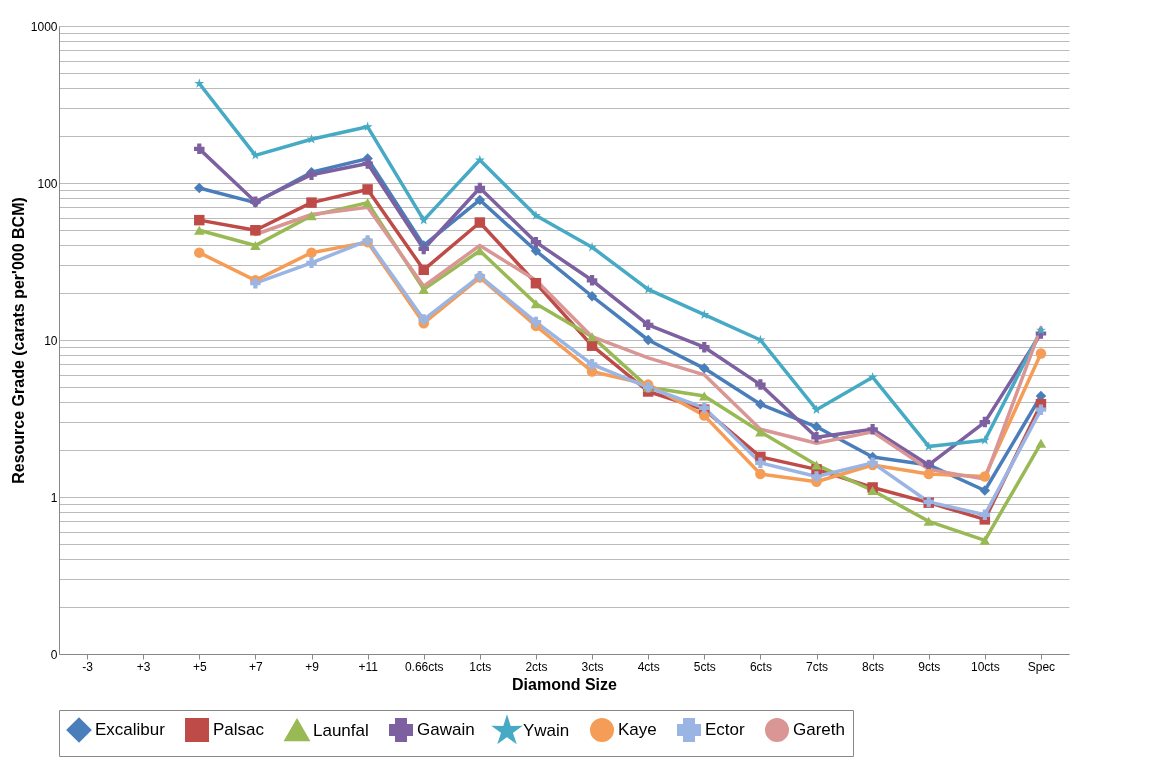 This screenshot has width=1169, height=779. I want to click on x-tick-label: +11, so click(368, 666).